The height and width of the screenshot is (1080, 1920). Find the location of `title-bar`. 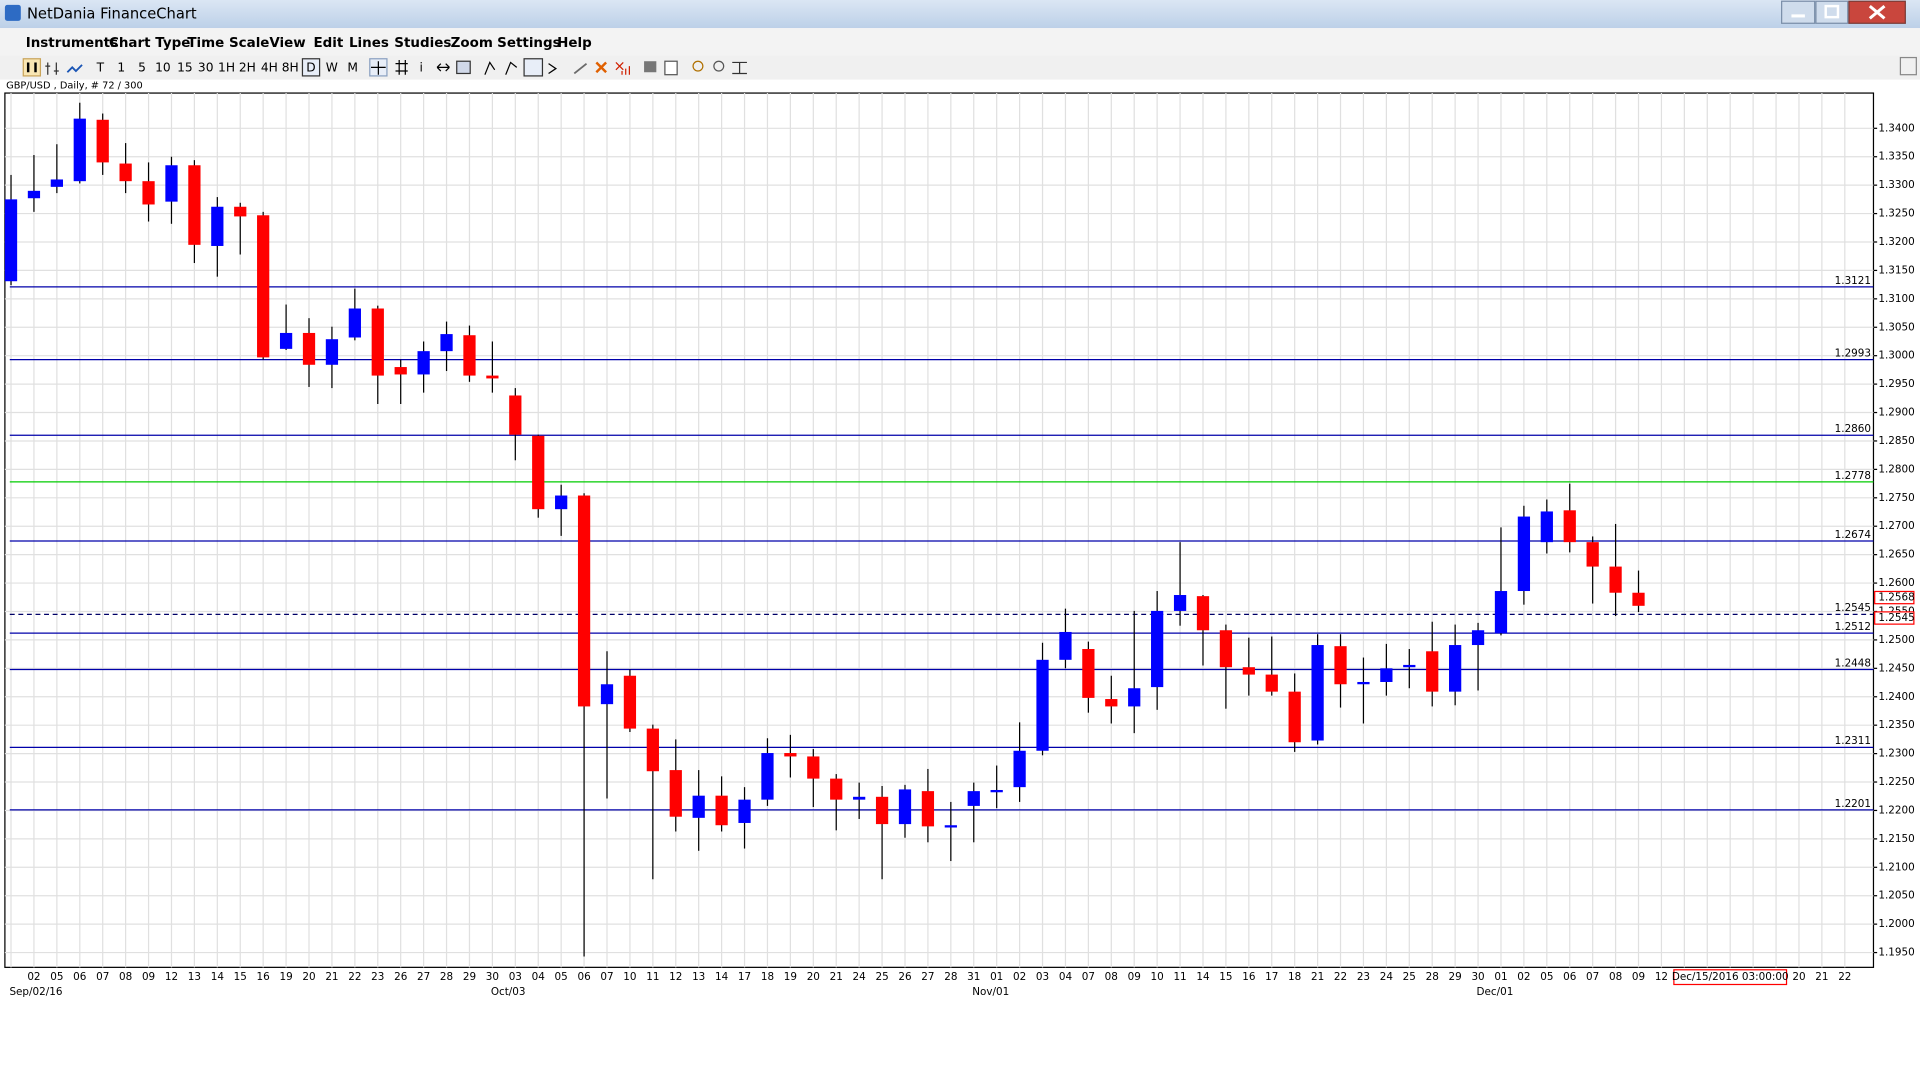

title-bar is located at coordinates (960, 14).